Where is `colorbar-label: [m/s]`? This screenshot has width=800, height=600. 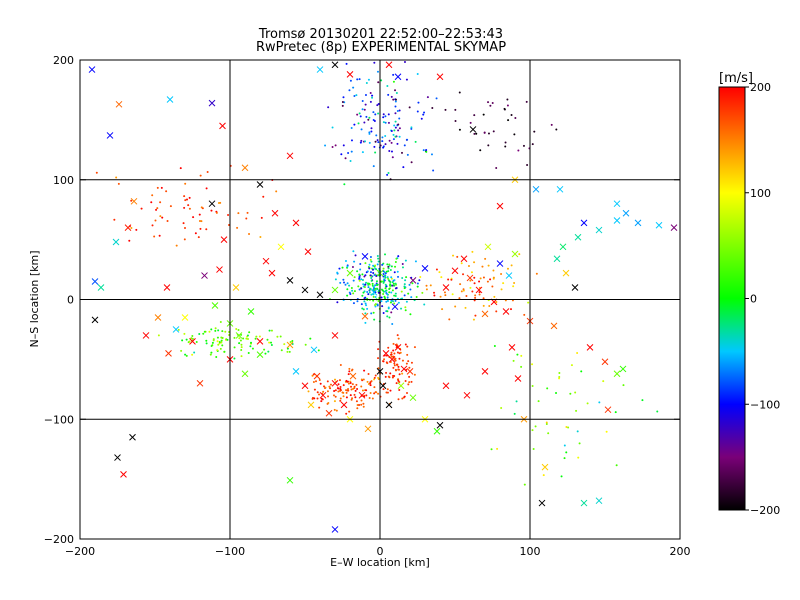 colorbar-label: [m/s] is located at coordinates (736, 78).